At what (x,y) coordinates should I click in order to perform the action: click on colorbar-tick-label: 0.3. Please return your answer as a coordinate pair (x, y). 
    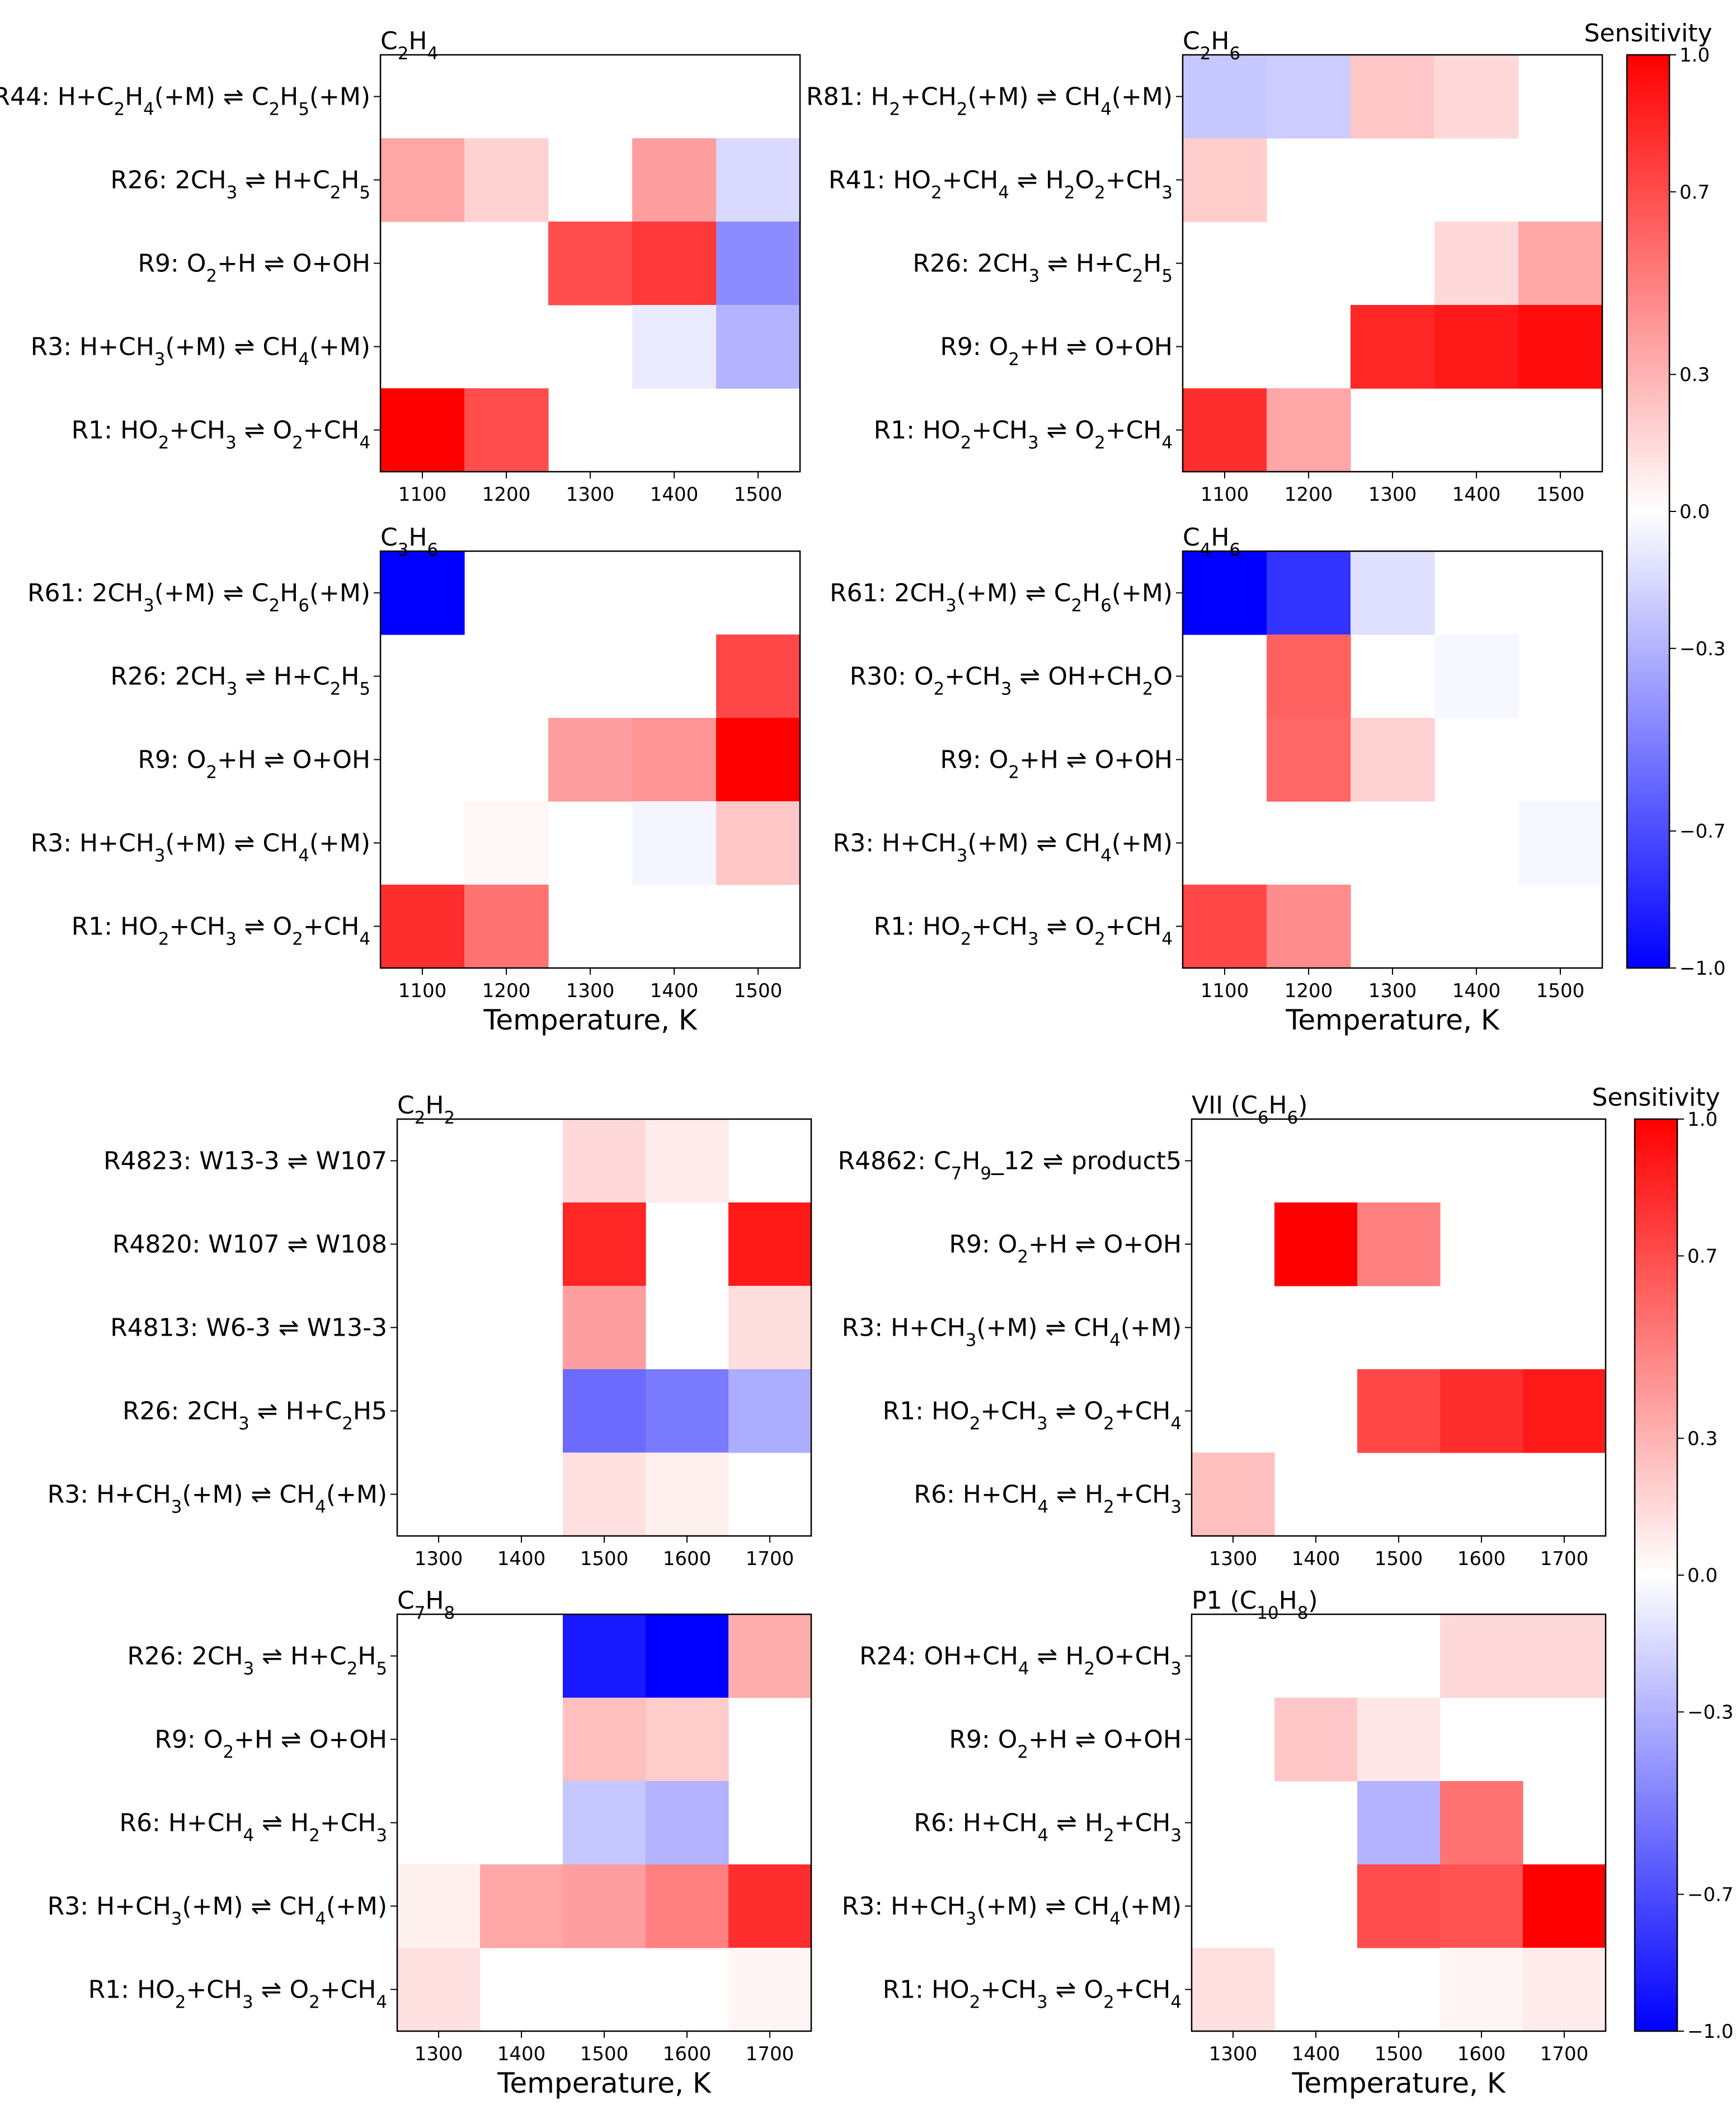
    Looking at the image, I should click on (1694, 375).